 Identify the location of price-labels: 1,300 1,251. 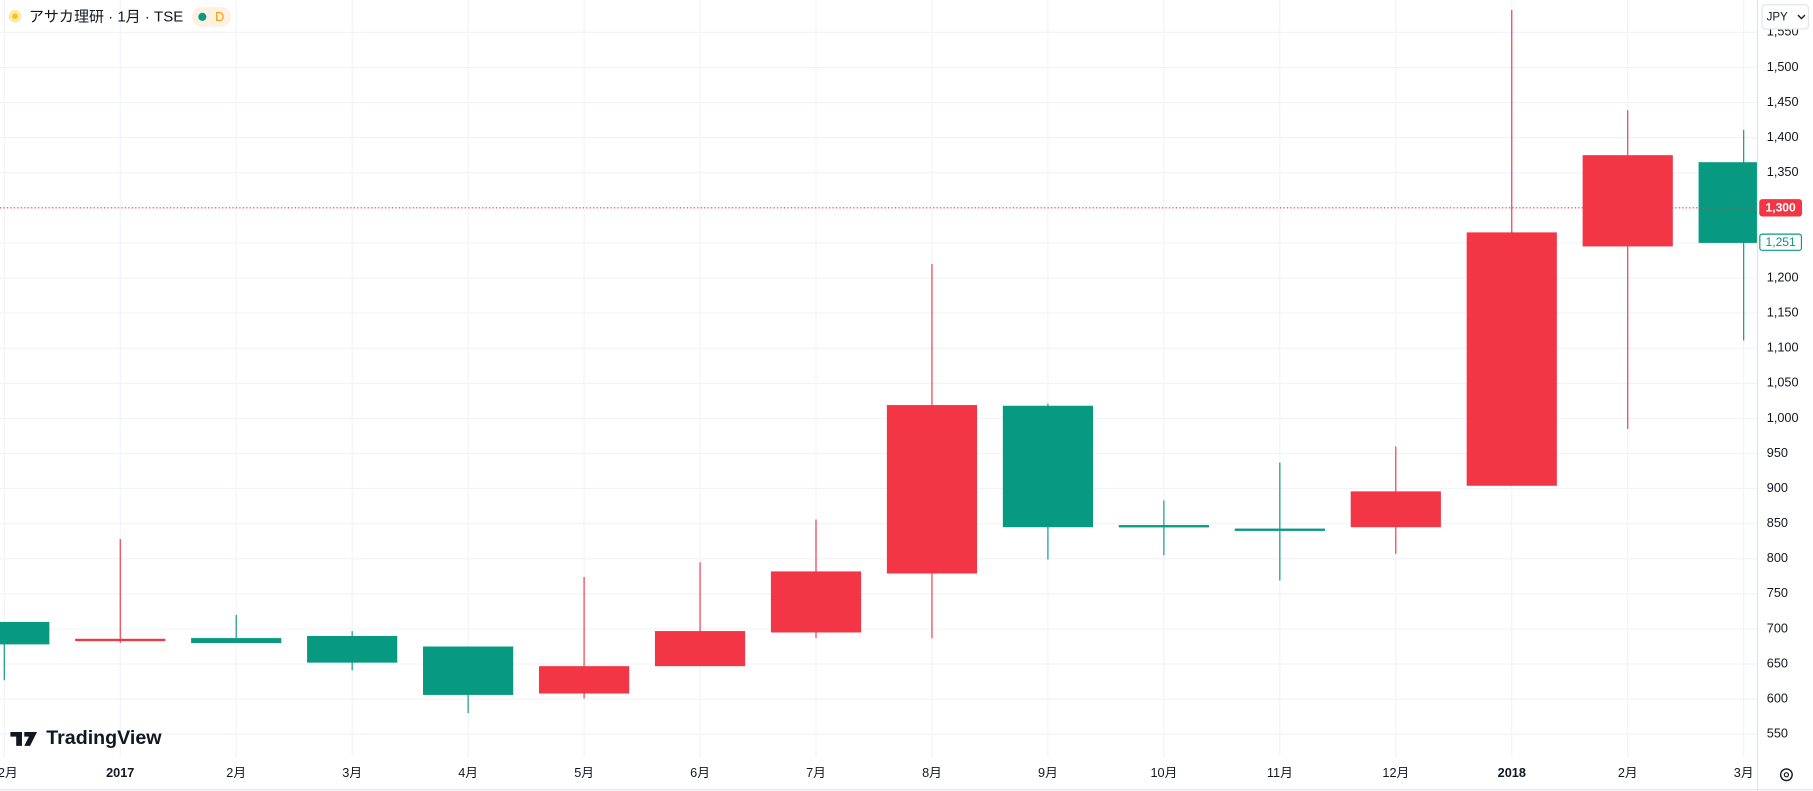
(1781, 225).